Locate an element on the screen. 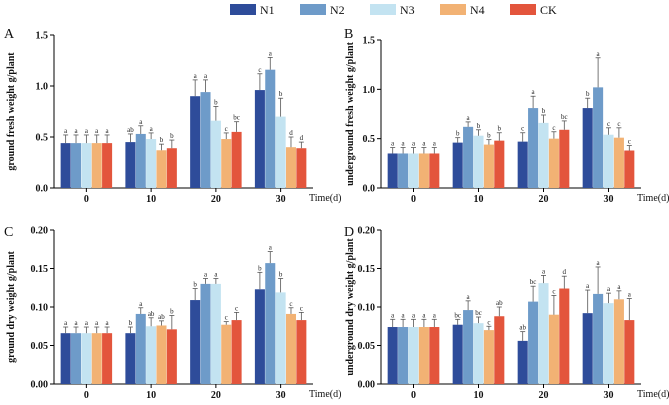 This screenshot has width=669, height=405. x-axis-label-b: Time(d) is located at coordinates (653, 198).